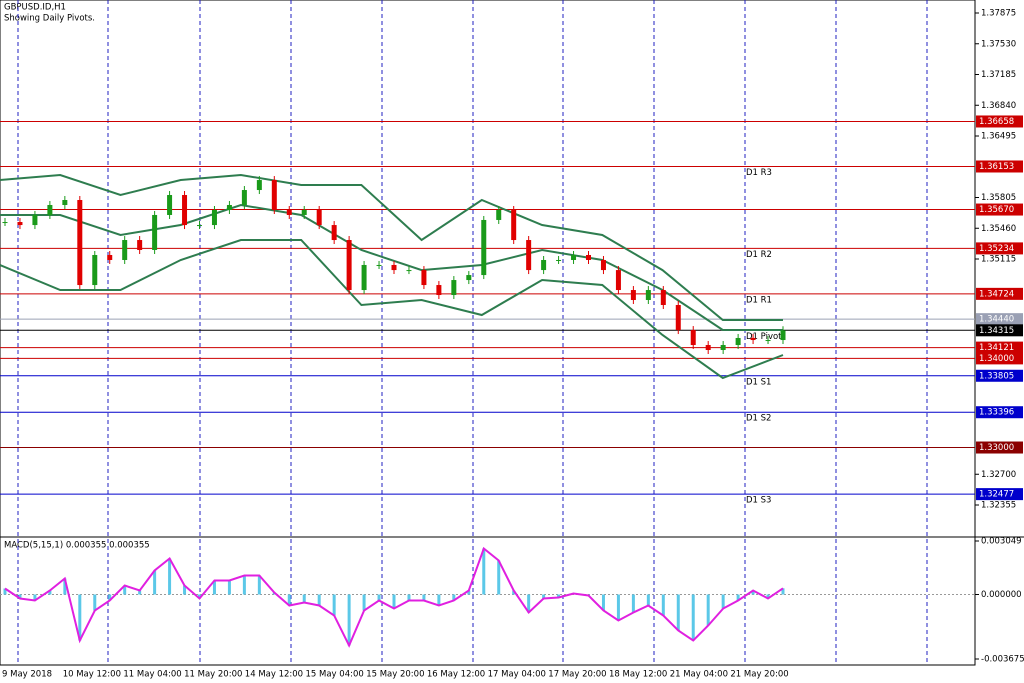 This screenshot has height=683, width=1024. Describe the element at coordinates (1002, 659) in the screenshot. I see `y-tick-label: -0.003675` at that location.